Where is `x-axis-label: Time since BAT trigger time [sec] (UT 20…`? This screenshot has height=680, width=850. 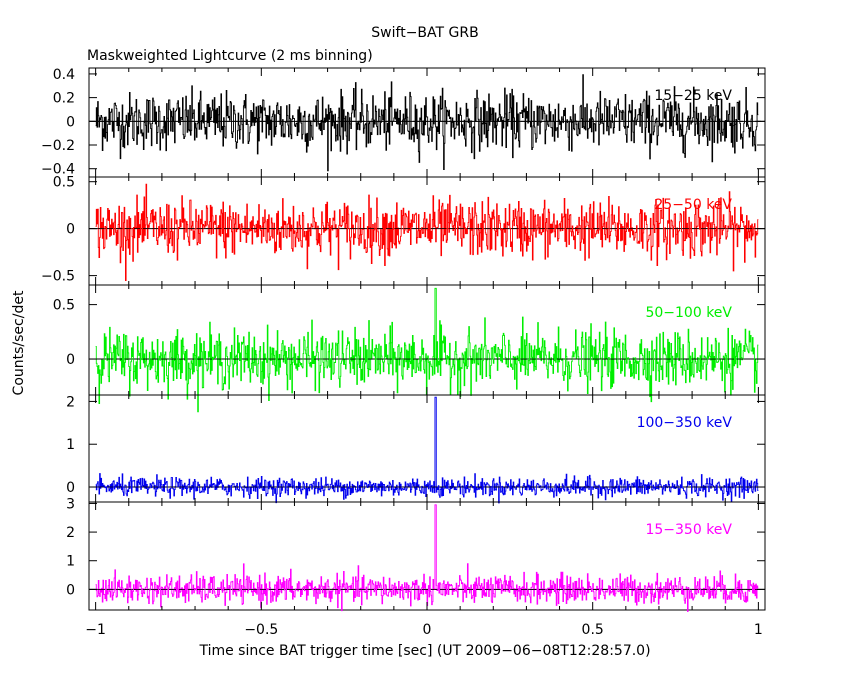
x-axis-label: Time since BAT trigger time [sec] (UT 20… is located at coordinates (424, 651).